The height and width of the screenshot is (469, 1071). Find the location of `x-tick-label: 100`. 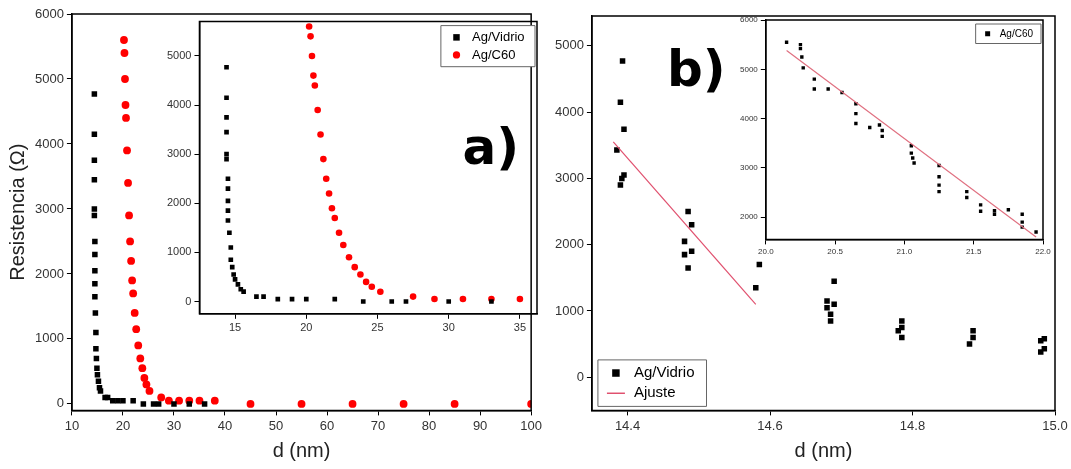

x-tick-label: 100 is located at coordinates (531, 425).